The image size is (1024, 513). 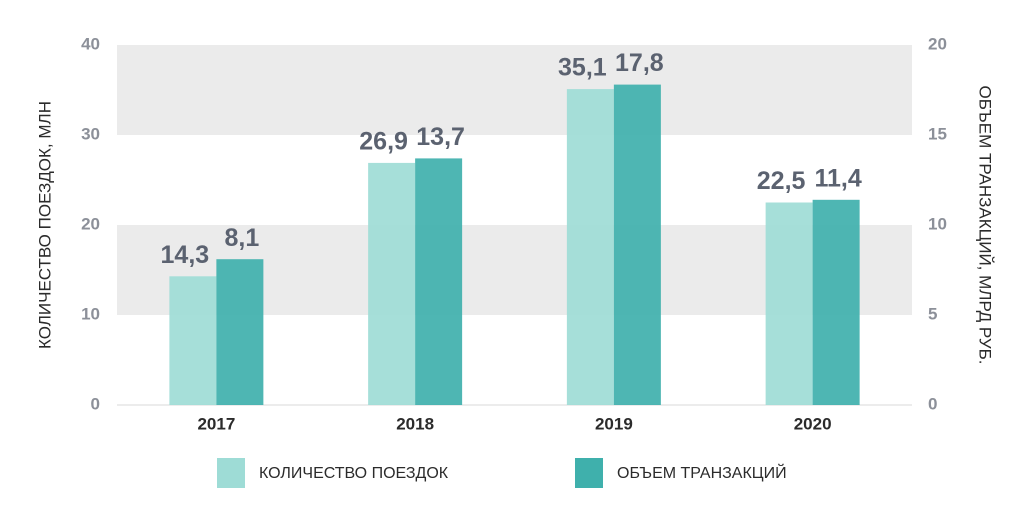 What do you see at coordinates (614, 423) in the screenshot?
I see `x-tick-label: 2019` at bounding box center [614, 423].